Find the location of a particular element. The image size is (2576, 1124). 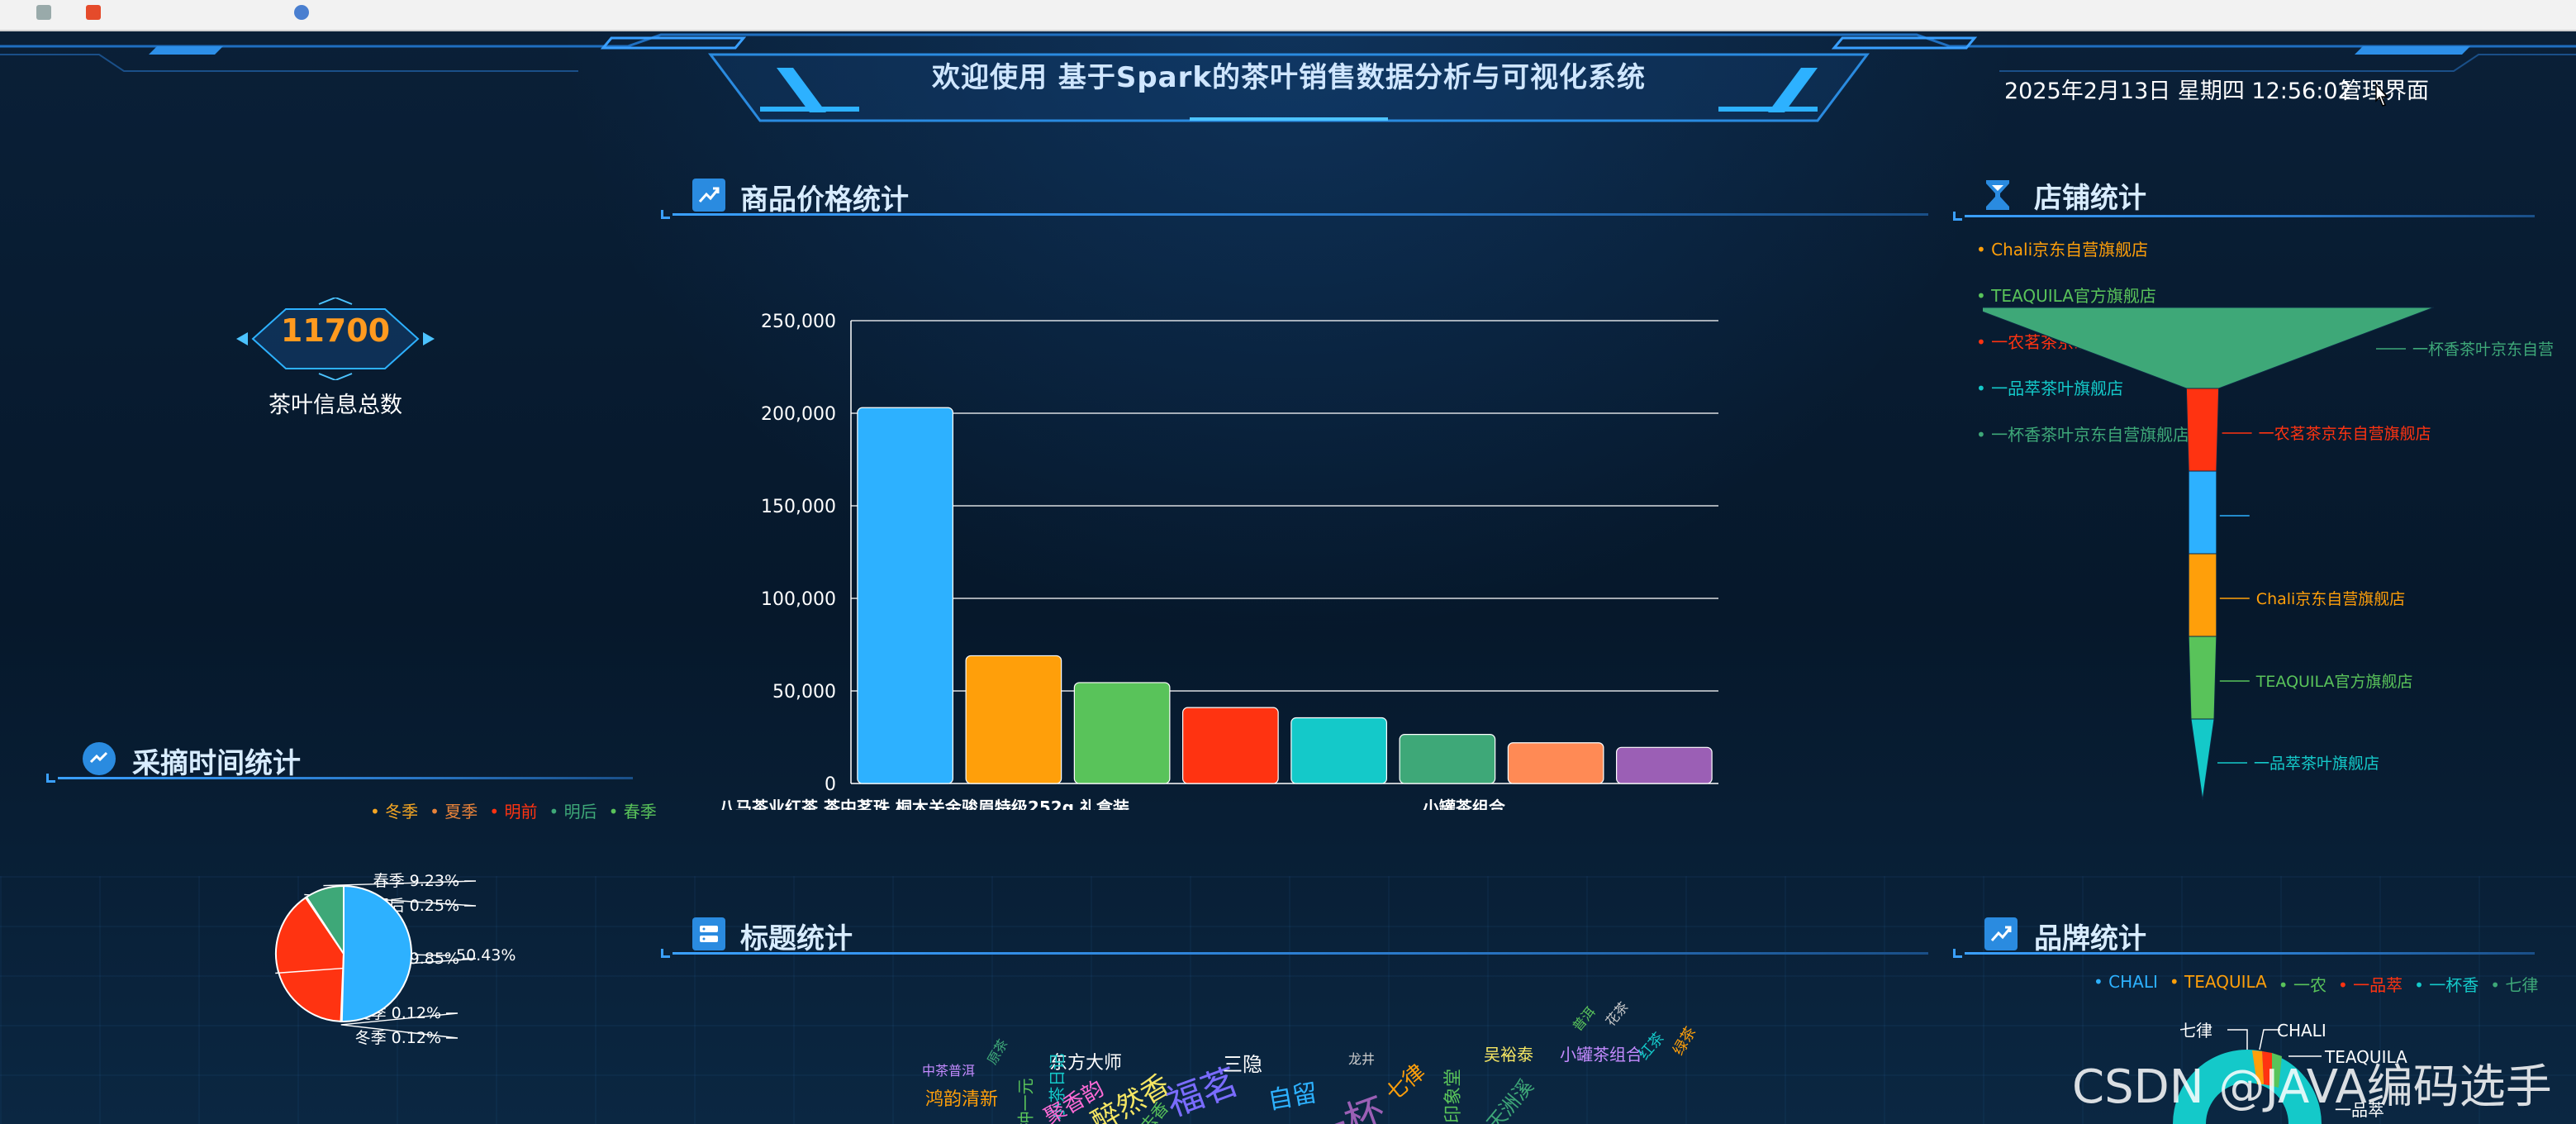

hourglass-icon is located at coordinates (1997, 196).